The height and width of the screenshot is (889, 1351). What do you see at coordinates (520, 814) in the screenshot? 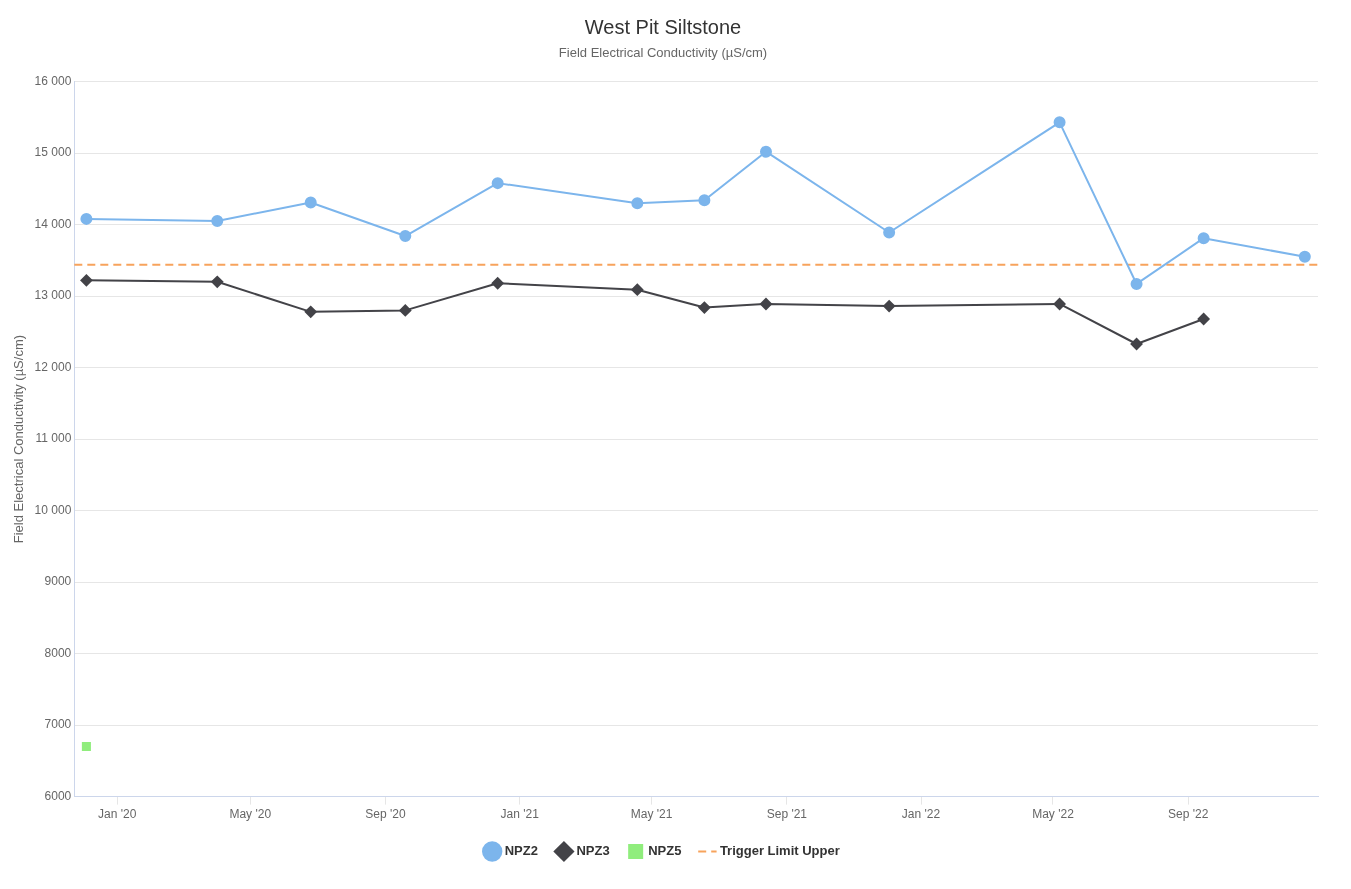
I see `x-tick-label: Jan '21` at bounding box center [520, 814].